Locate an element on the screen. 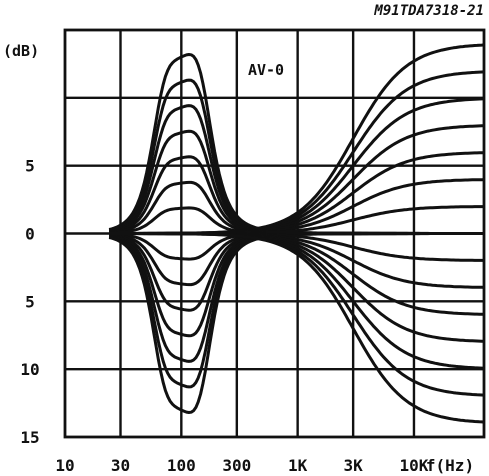  y-tick-labels: 5 0 5 10 15 is located at coordinates (29, 302).